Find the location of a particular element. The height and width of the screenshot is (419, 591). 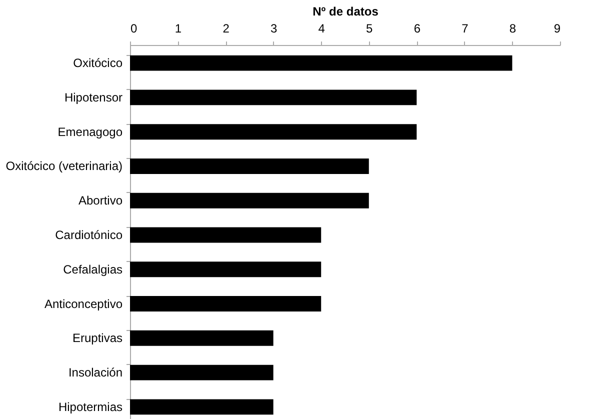

x-tick-label: 9 is located at coordinates (557, 29).